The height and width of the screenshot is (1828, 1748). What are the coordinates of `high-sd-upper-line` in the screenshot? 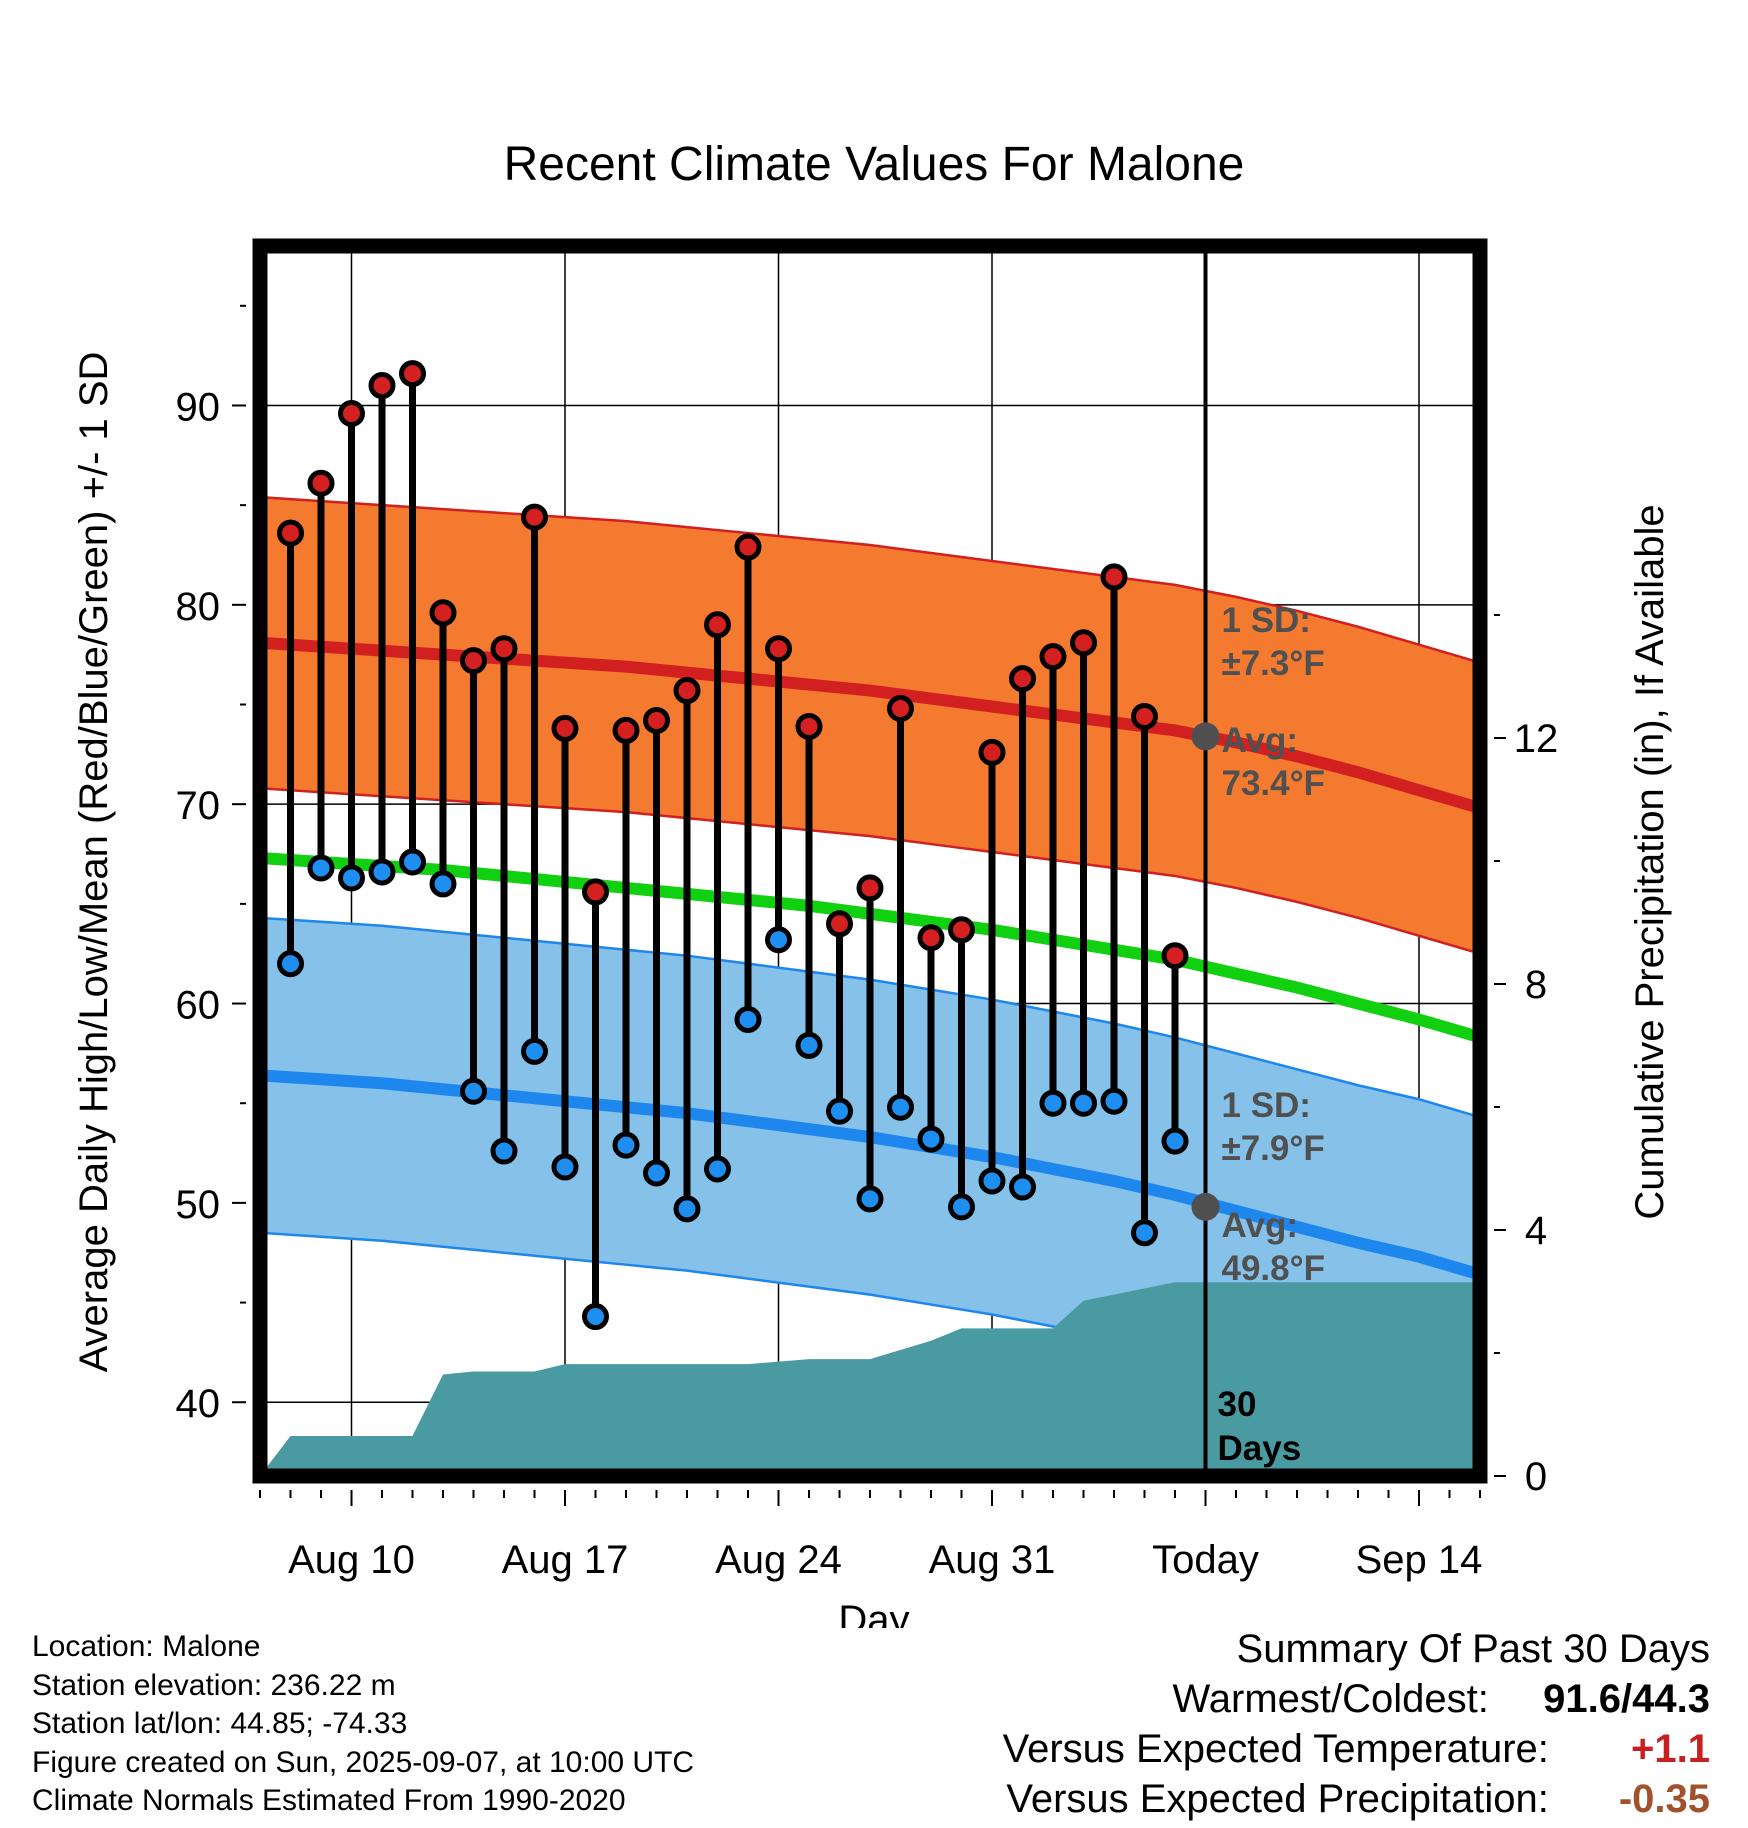 It's located at (870, 579).